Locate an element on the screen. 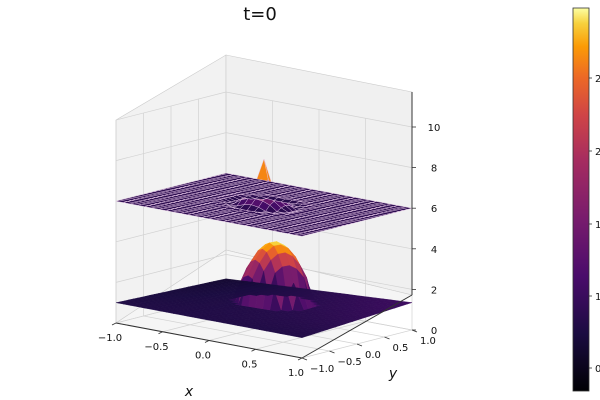 This screenshot has height=400, width=600. x-ticks: −1.0 −0.5 0.0 0.5 1.0 is located at coordinates (201, 350).